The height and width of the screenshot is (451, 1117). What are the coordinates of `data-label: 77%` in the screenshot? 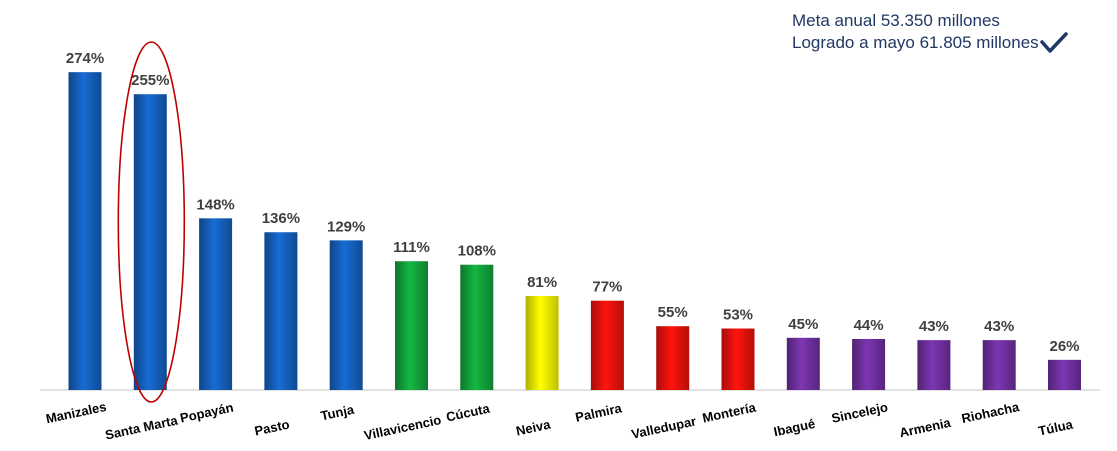 It's located at (607, 287).